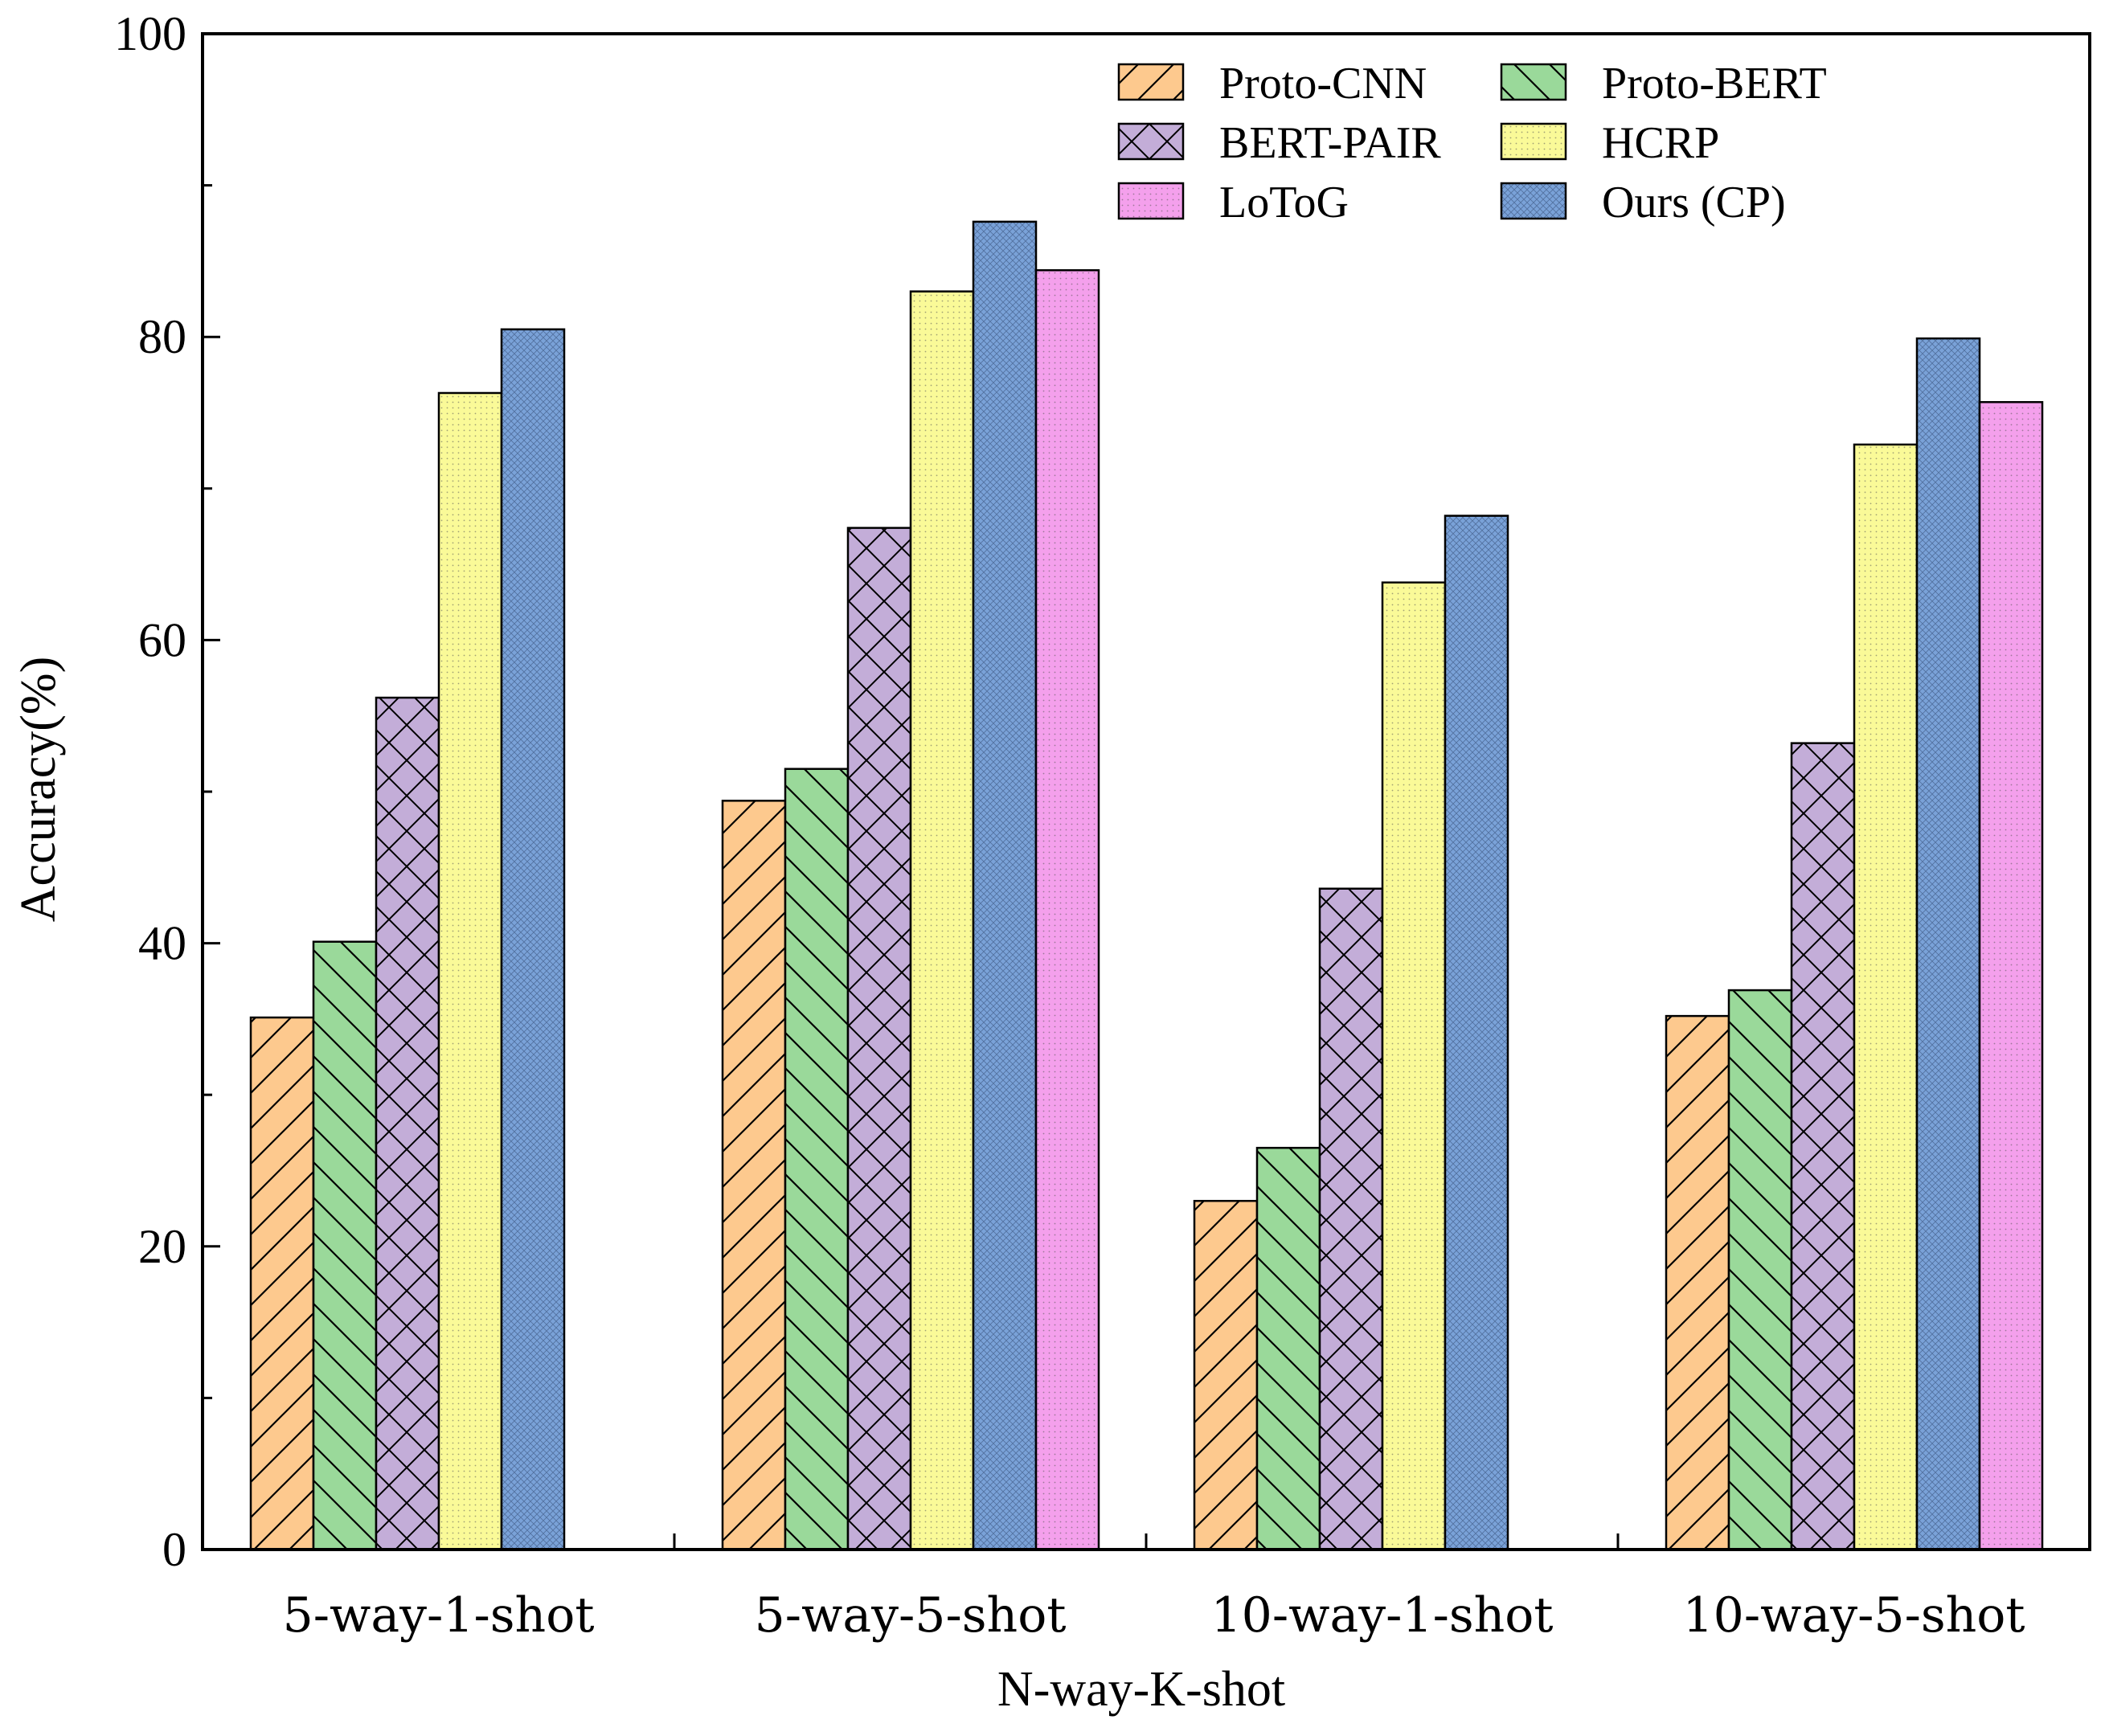  I want to click on y-tick-label: 20, so click(162, 1246).